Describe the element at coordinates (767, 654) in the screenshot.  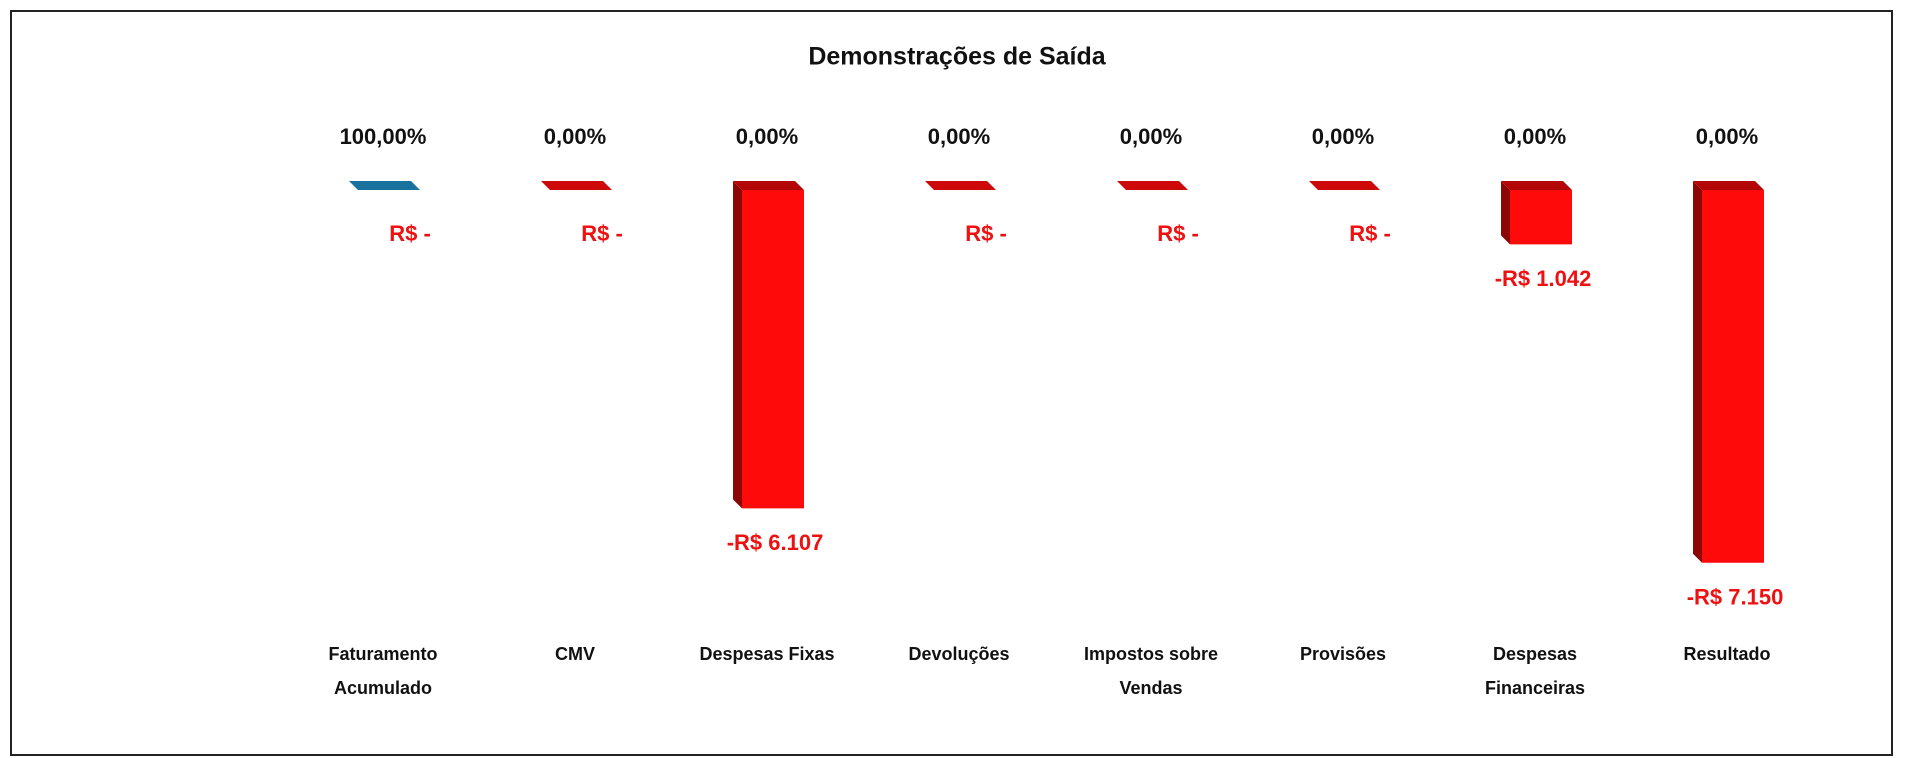
I see `x-tick-label: Despesas Fixas` at that location.